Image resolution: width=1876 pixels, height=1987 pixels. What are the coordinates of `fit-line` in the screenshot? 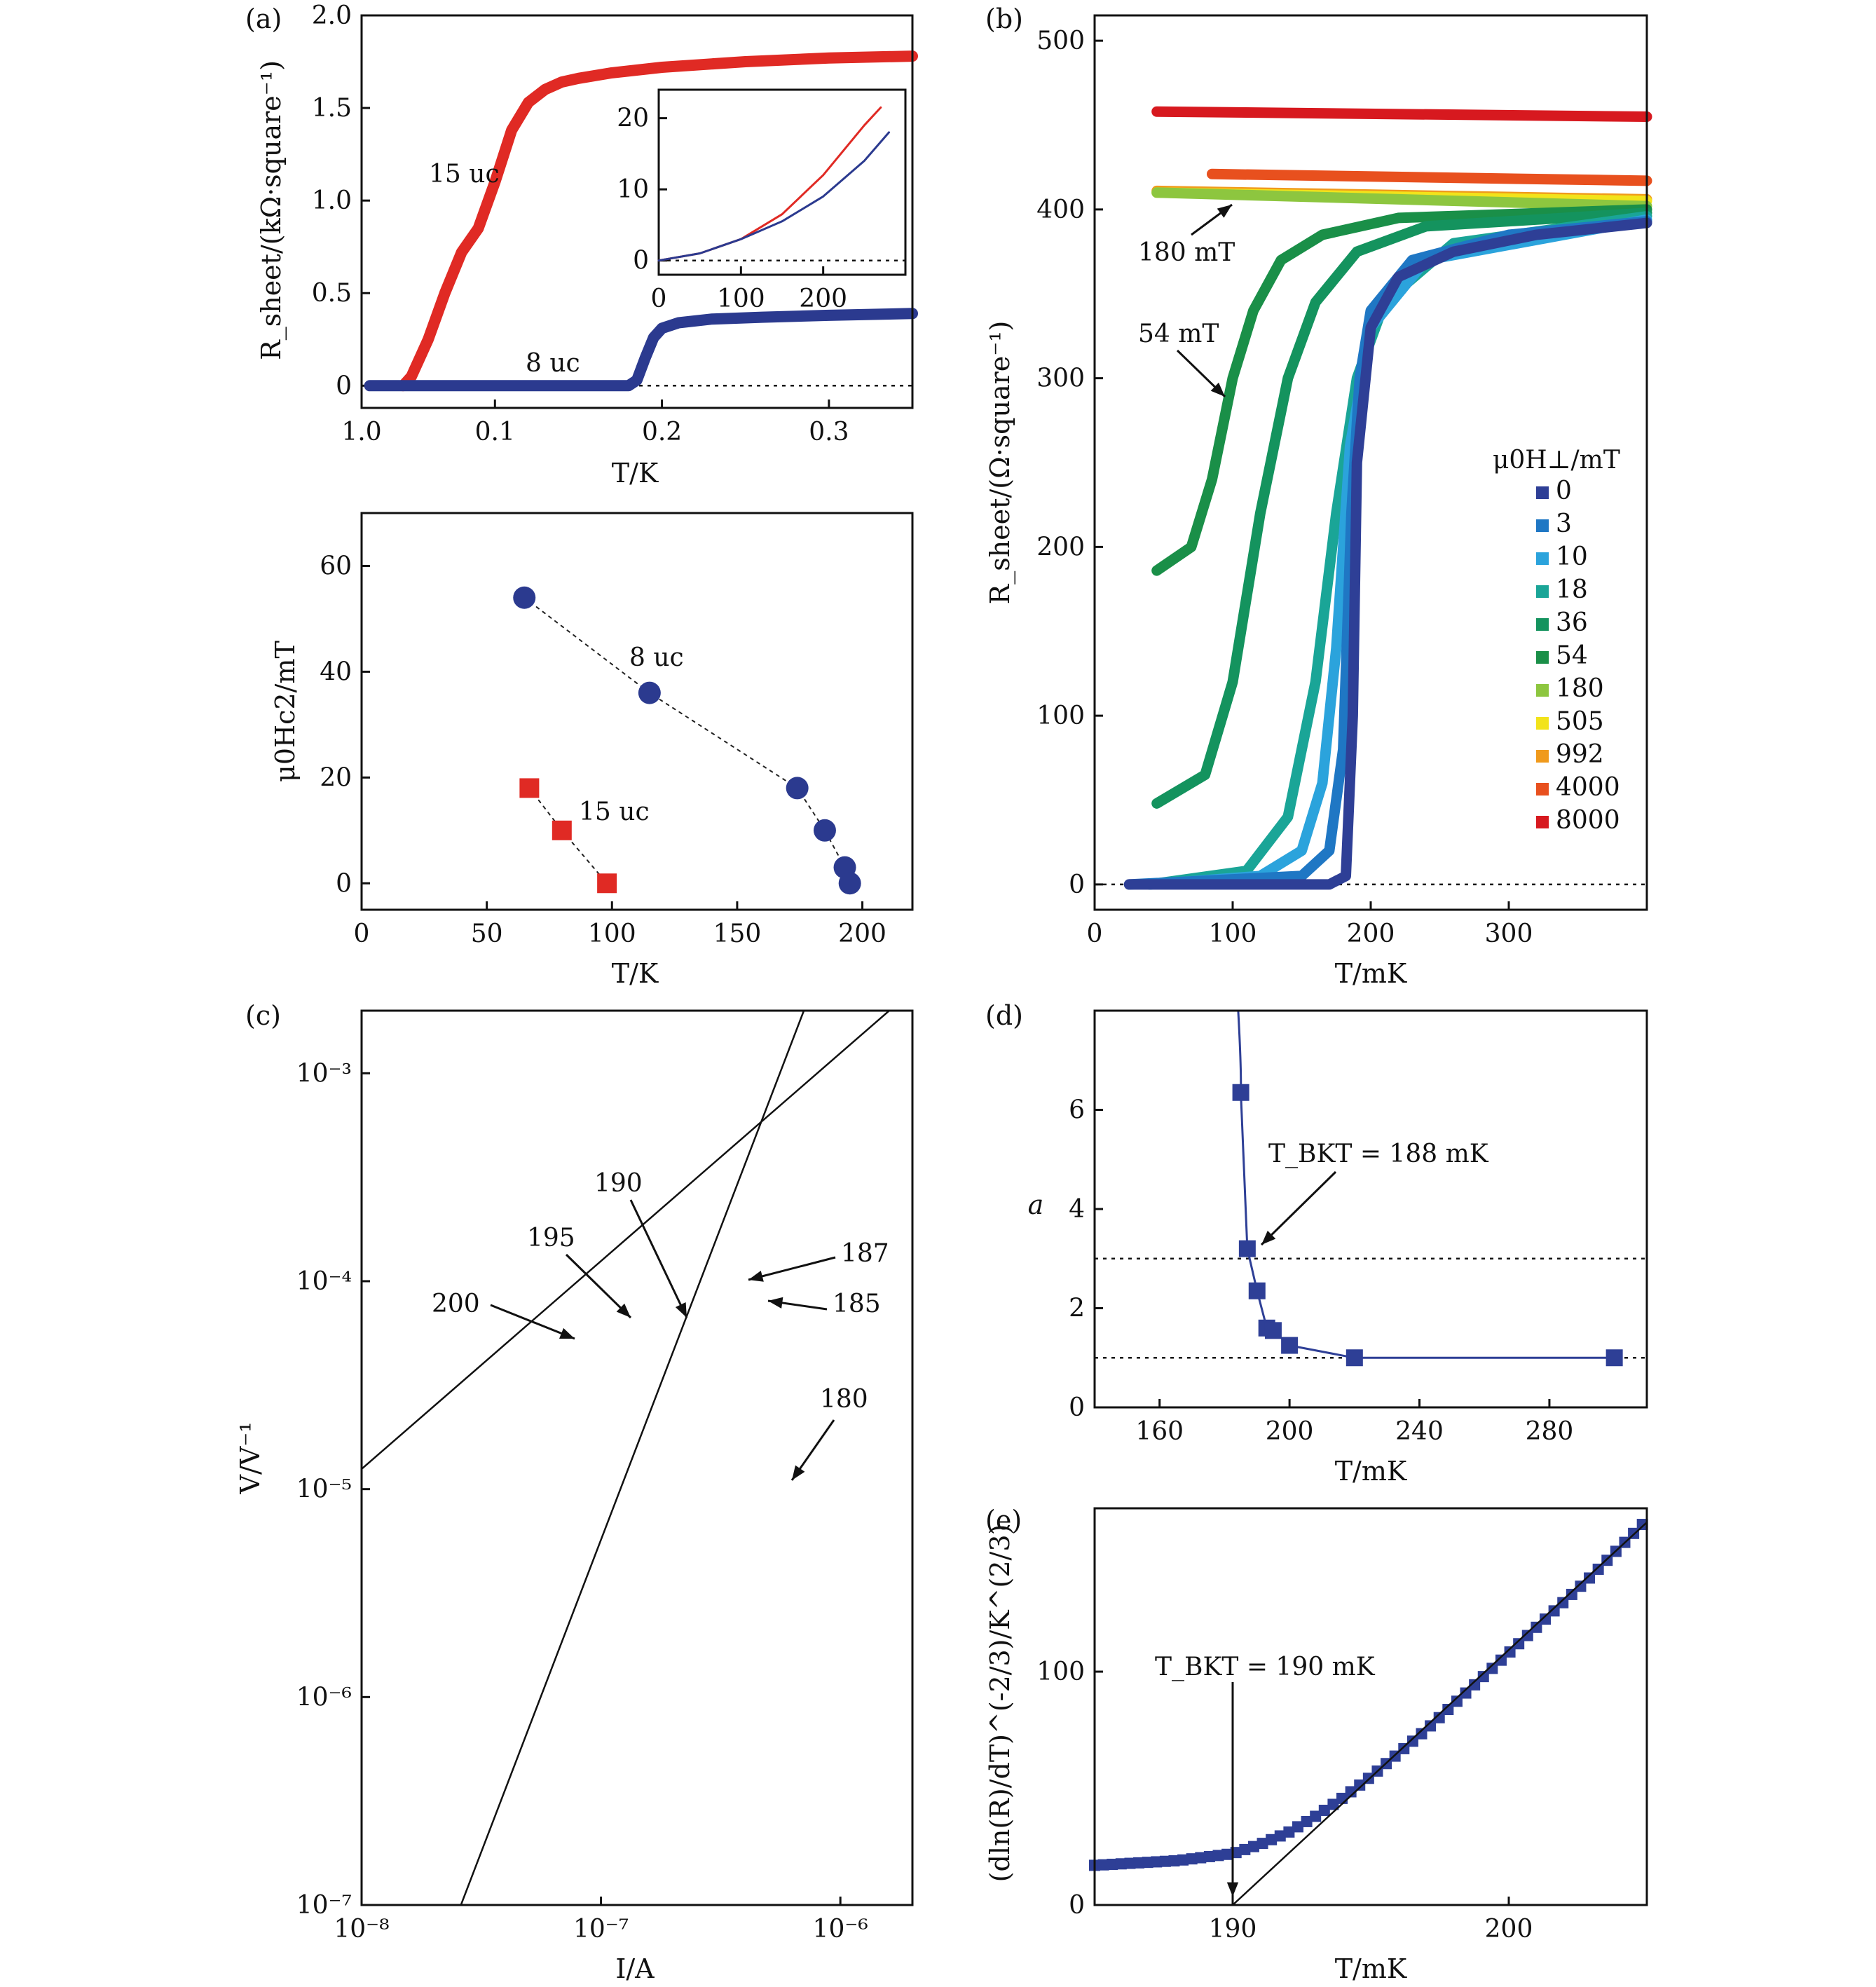 It's located at (1428, 1225).